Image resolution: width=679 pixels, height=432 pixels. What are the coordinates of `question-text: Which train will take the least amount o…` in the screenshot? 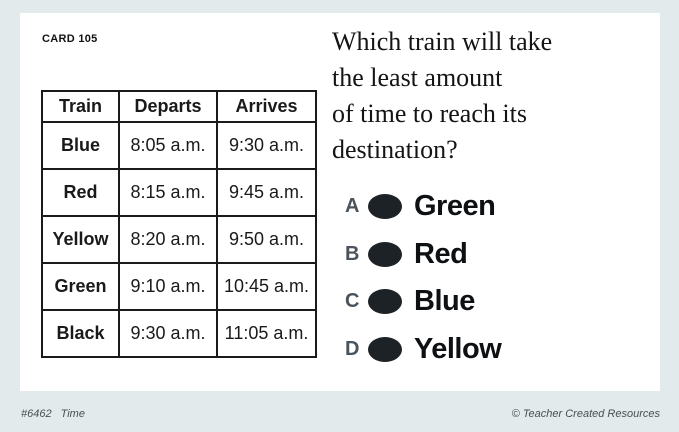 It's located at (442, 95).